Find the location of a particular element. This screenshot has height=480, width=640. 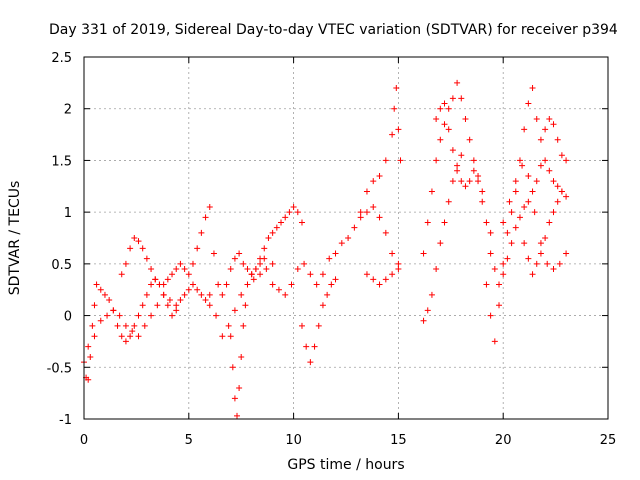

series-arc-m is located at coordinates (459, 147).